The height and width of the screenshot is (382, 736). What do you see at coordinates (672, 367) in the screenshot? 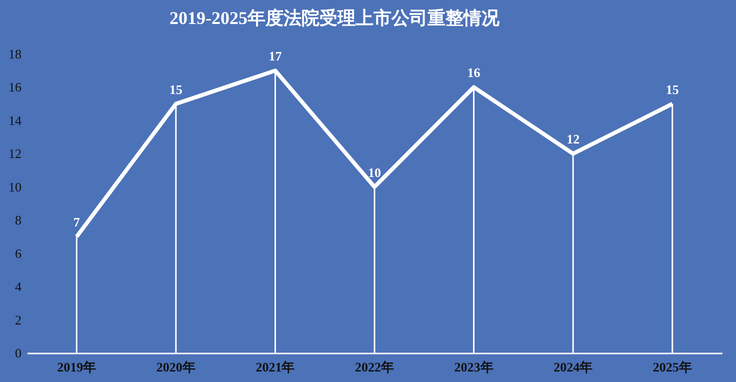
I see `x-tick-label: 2025年` at bounding box center [672, 367].